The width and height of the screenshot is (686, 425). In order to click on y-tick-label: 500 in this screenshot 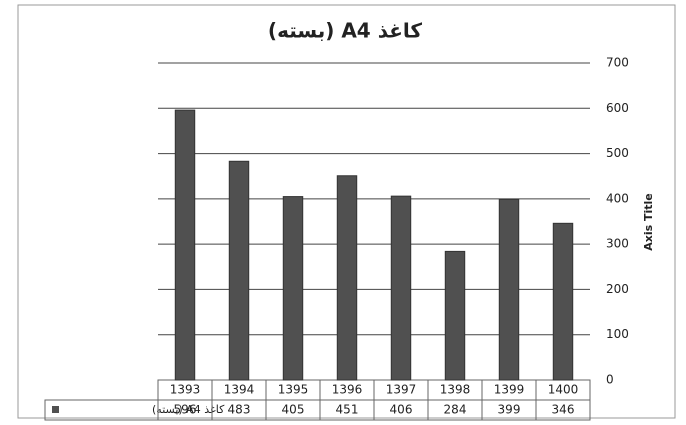, I will do `click(617, 153)`.